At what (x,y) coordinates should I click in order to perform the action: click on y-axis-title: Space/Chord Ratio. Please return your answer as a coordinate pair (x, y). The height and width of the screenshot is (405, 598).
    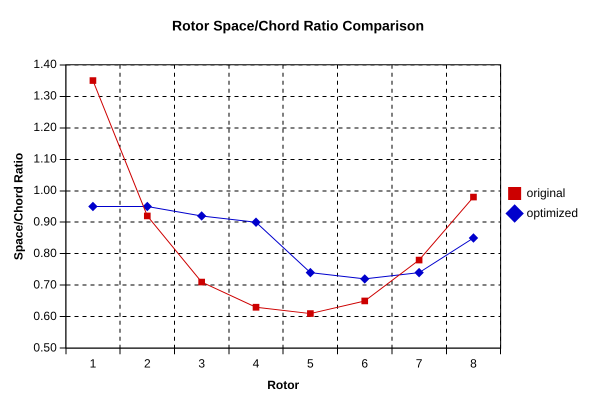
    Looking at the image, I should click on (19, 206).